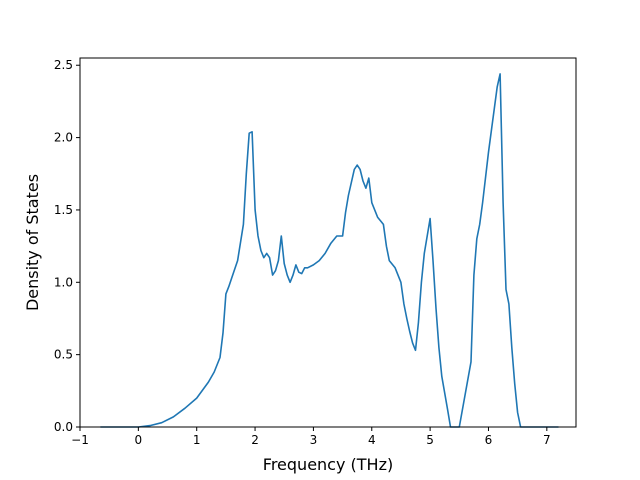  What do you see at coordinates (328, 464) in the screenshot?
I see `x-axis-label: Frequency (THz)` at bounding box center [328, 464].